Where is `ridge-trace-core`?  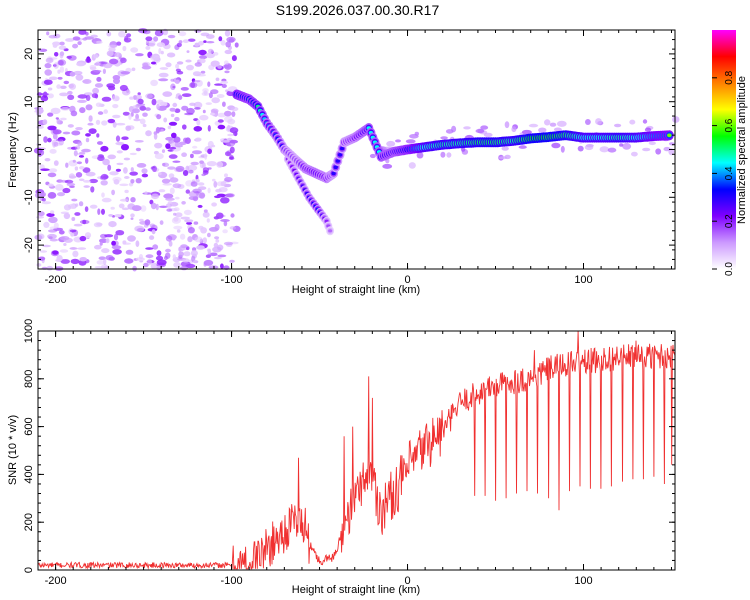 ridge-trace-core is located at coordinates (669, 135).